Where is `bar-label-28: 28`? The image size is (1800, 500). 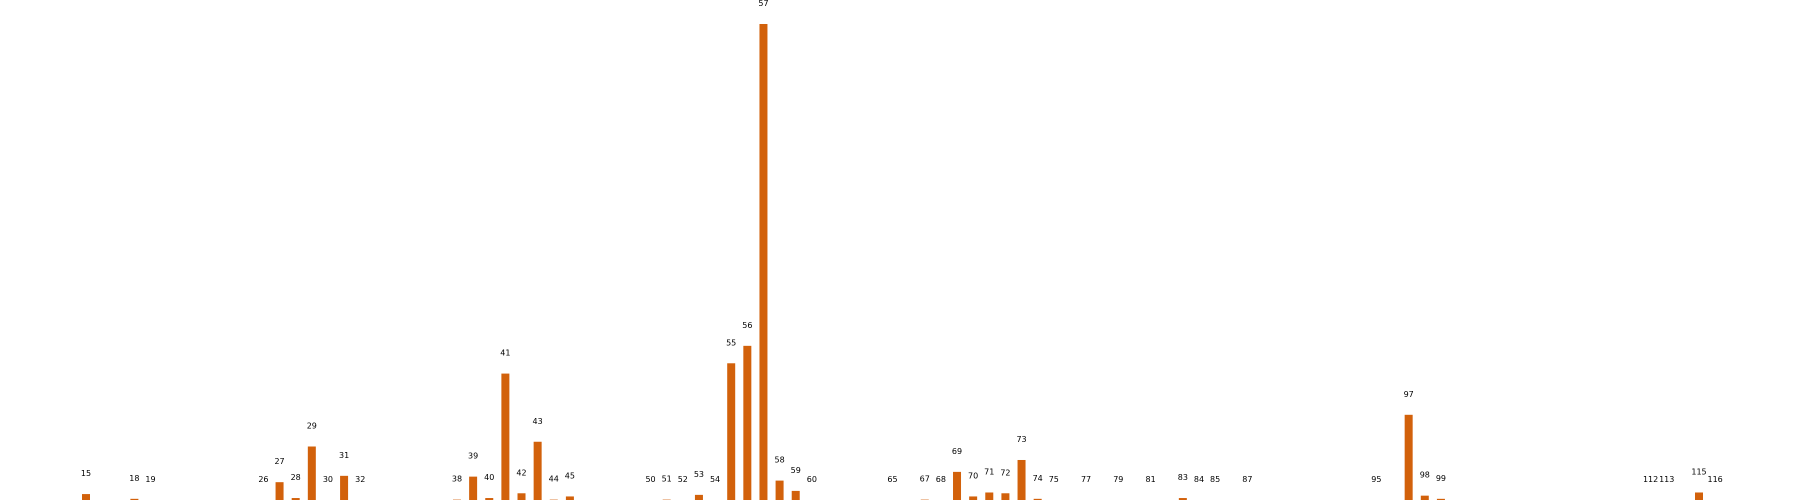 bar-label-28: 28 is located at coordinates (296, 477).